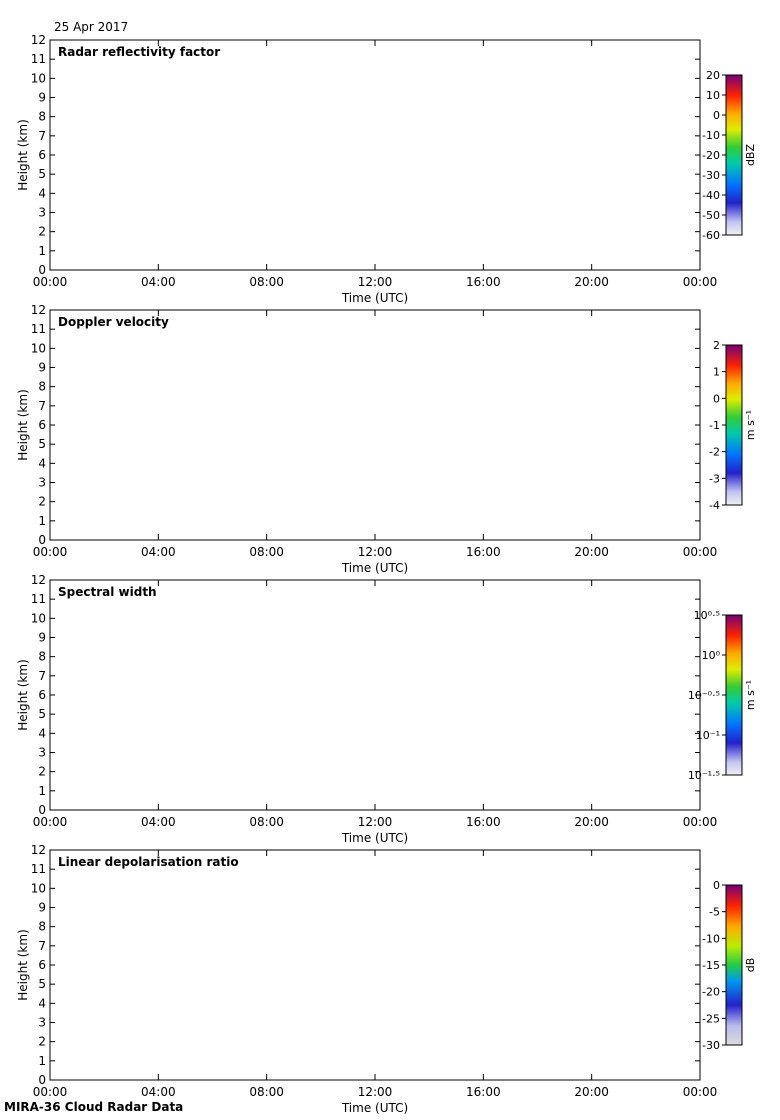  Describe the element at coordinates (91, 27) in the screenshot. I see `date-label: 25 Apr 2017` at that location.